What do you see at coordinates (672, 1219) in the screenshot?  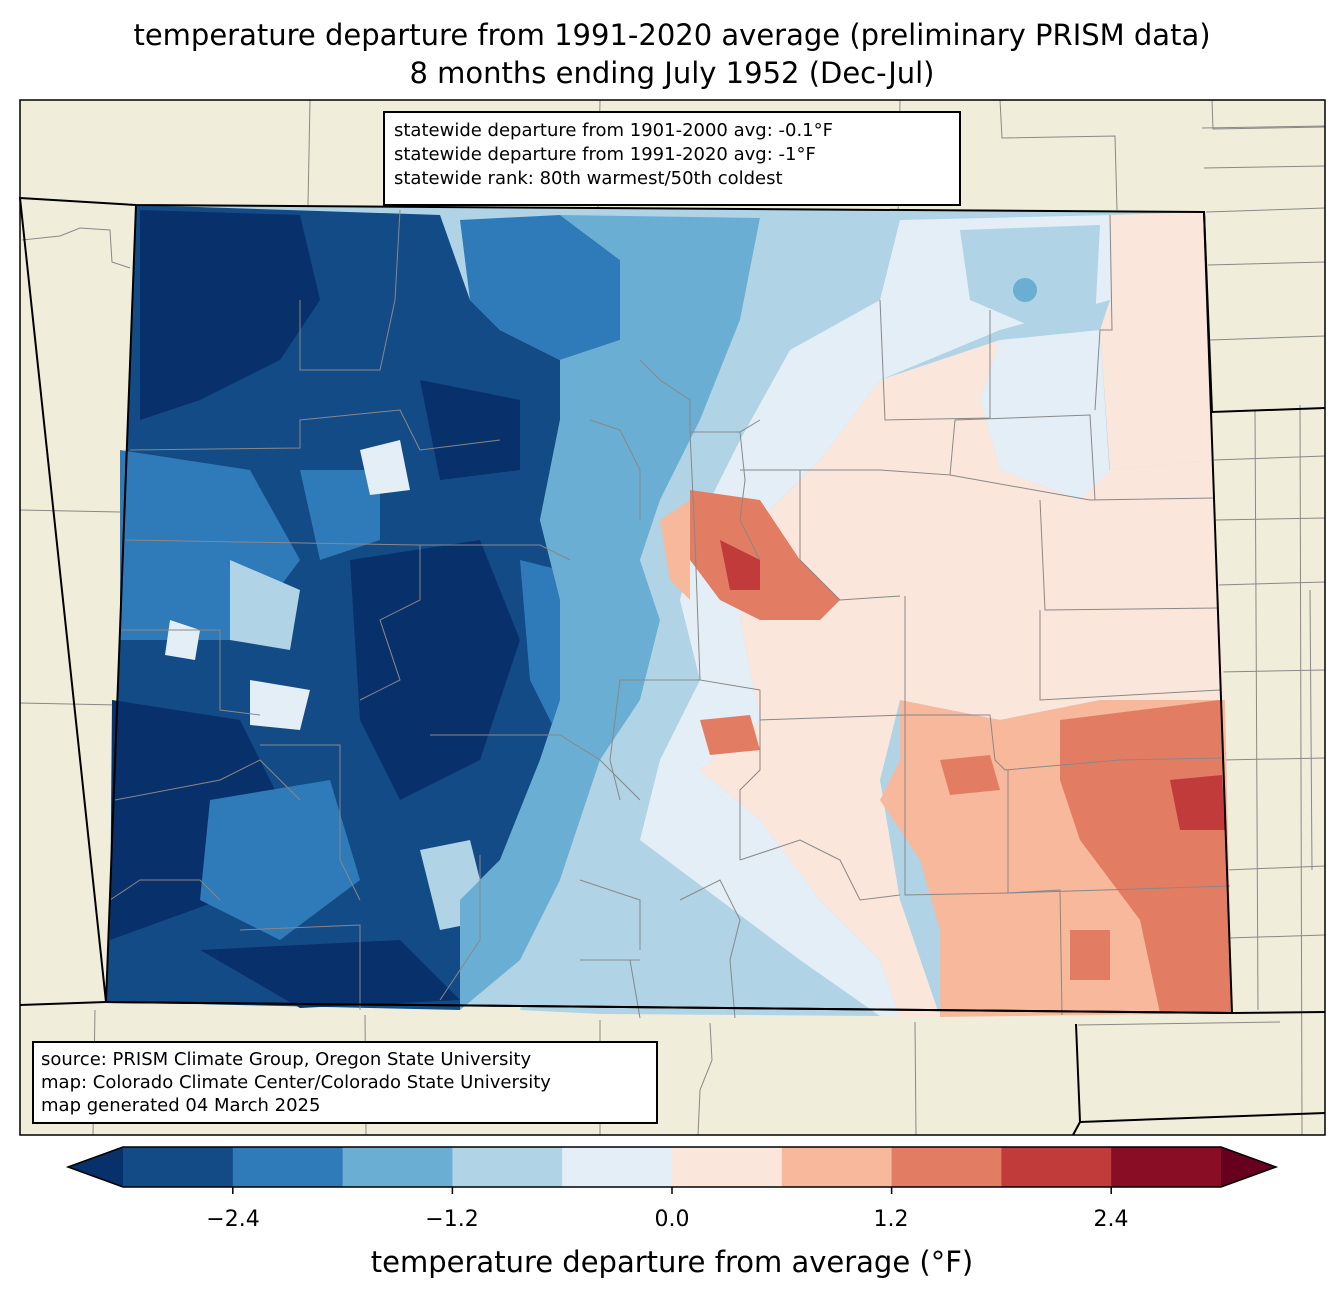 I see `colorbar-tick-label: 0.0` at bounding box center [672, 1219].